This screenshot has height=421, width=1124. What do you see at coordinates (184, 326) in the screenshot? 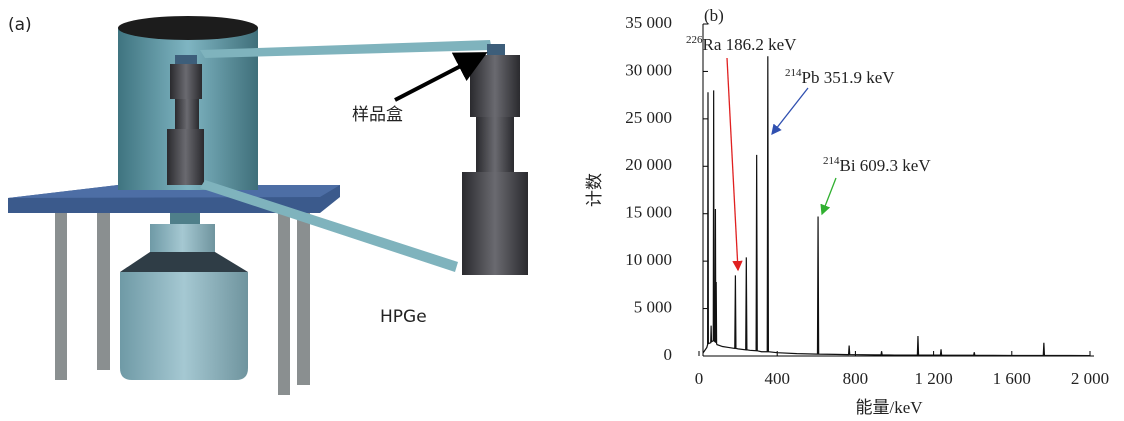
I see `detector-body` at bounding box center [184, 326].